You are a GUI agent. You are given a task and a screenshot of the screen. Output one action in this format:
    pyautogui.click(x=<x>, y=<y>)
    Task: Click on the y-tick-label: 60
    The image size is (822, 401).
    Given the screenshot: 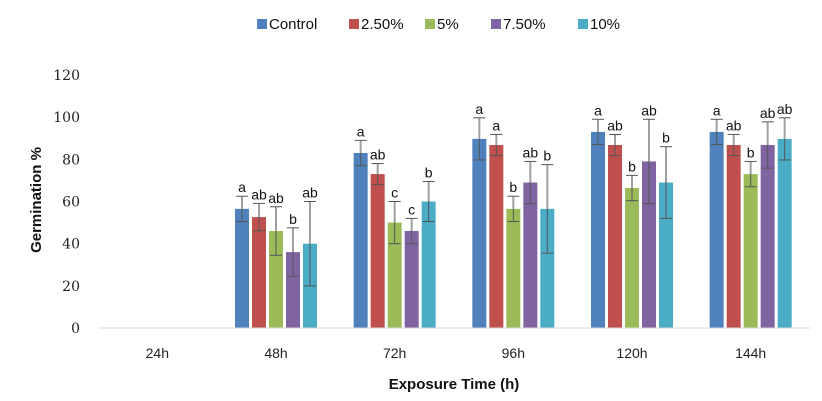 What is the action you would take?
    pyautogui.click(x=71, y=203)
    